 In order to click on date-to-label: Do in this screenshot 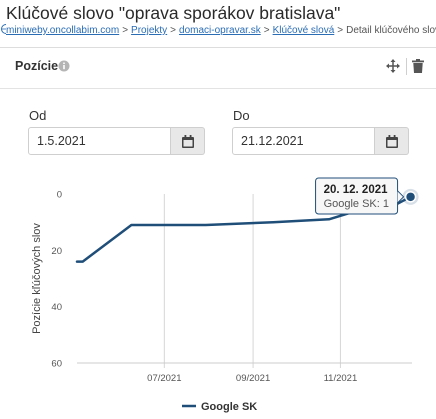, I will do `click(241, 115)`.